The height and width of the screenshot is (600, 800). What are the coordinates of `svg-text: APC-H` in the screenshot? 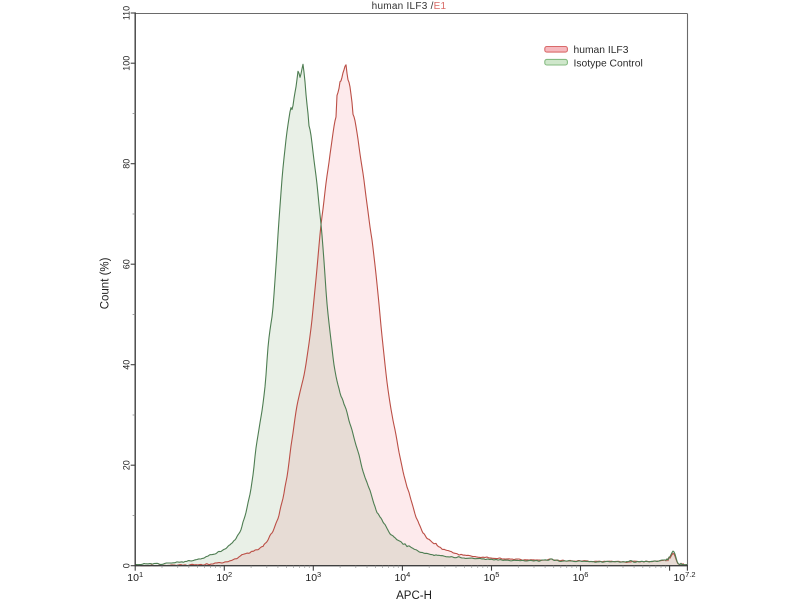 It's located at (414, 595).